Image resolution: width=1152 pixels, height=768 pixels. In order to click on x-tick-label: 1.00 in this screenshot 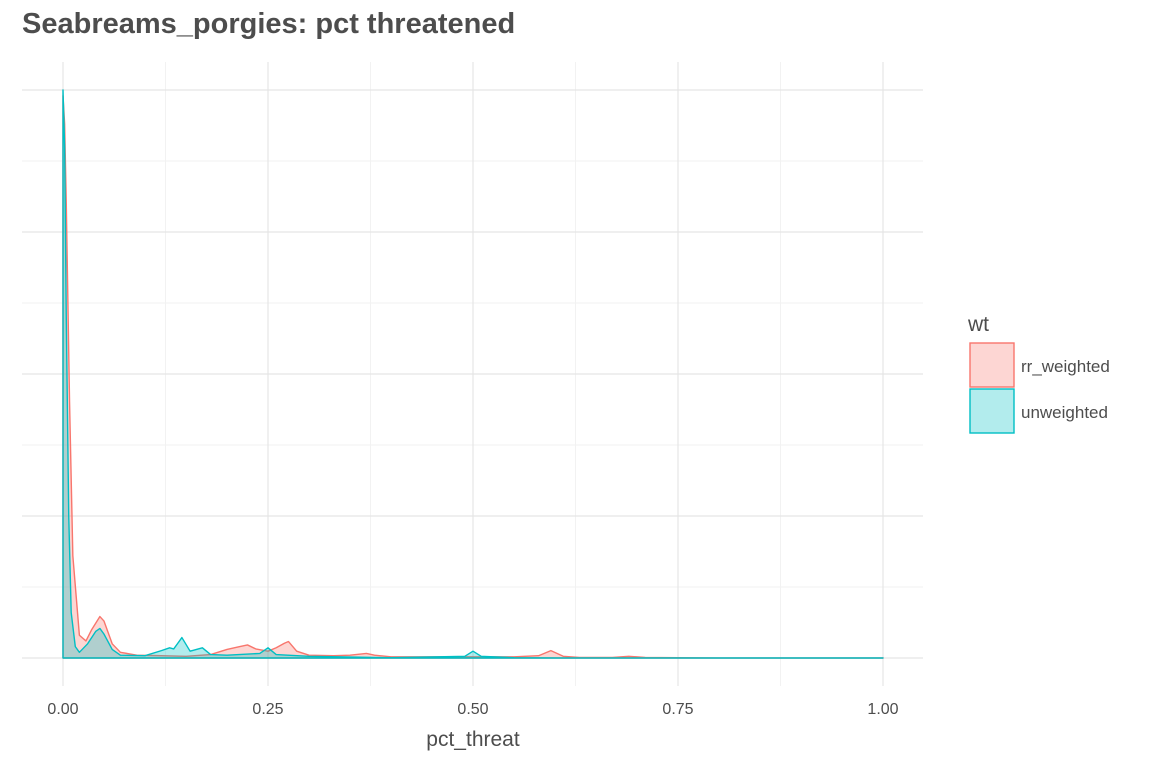, I will do `click(882, 709)`.